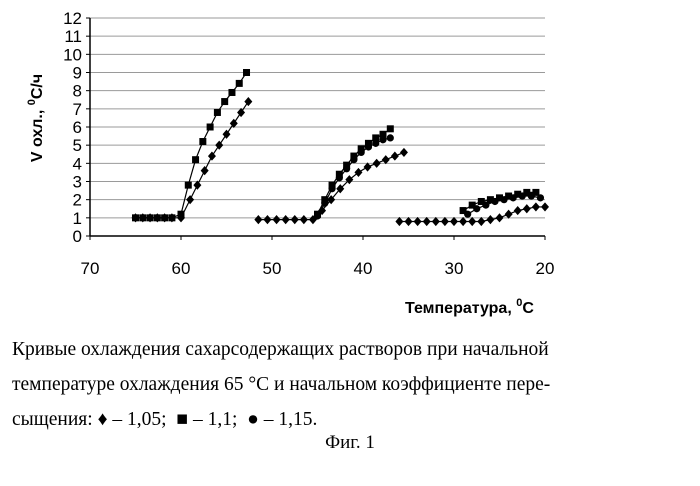 This screenshot has width=700, height=486. What do you see at coordinates (72, 18) in the screenshot?
I see `y-tick-label: 12` at bounding box center [72, 18].